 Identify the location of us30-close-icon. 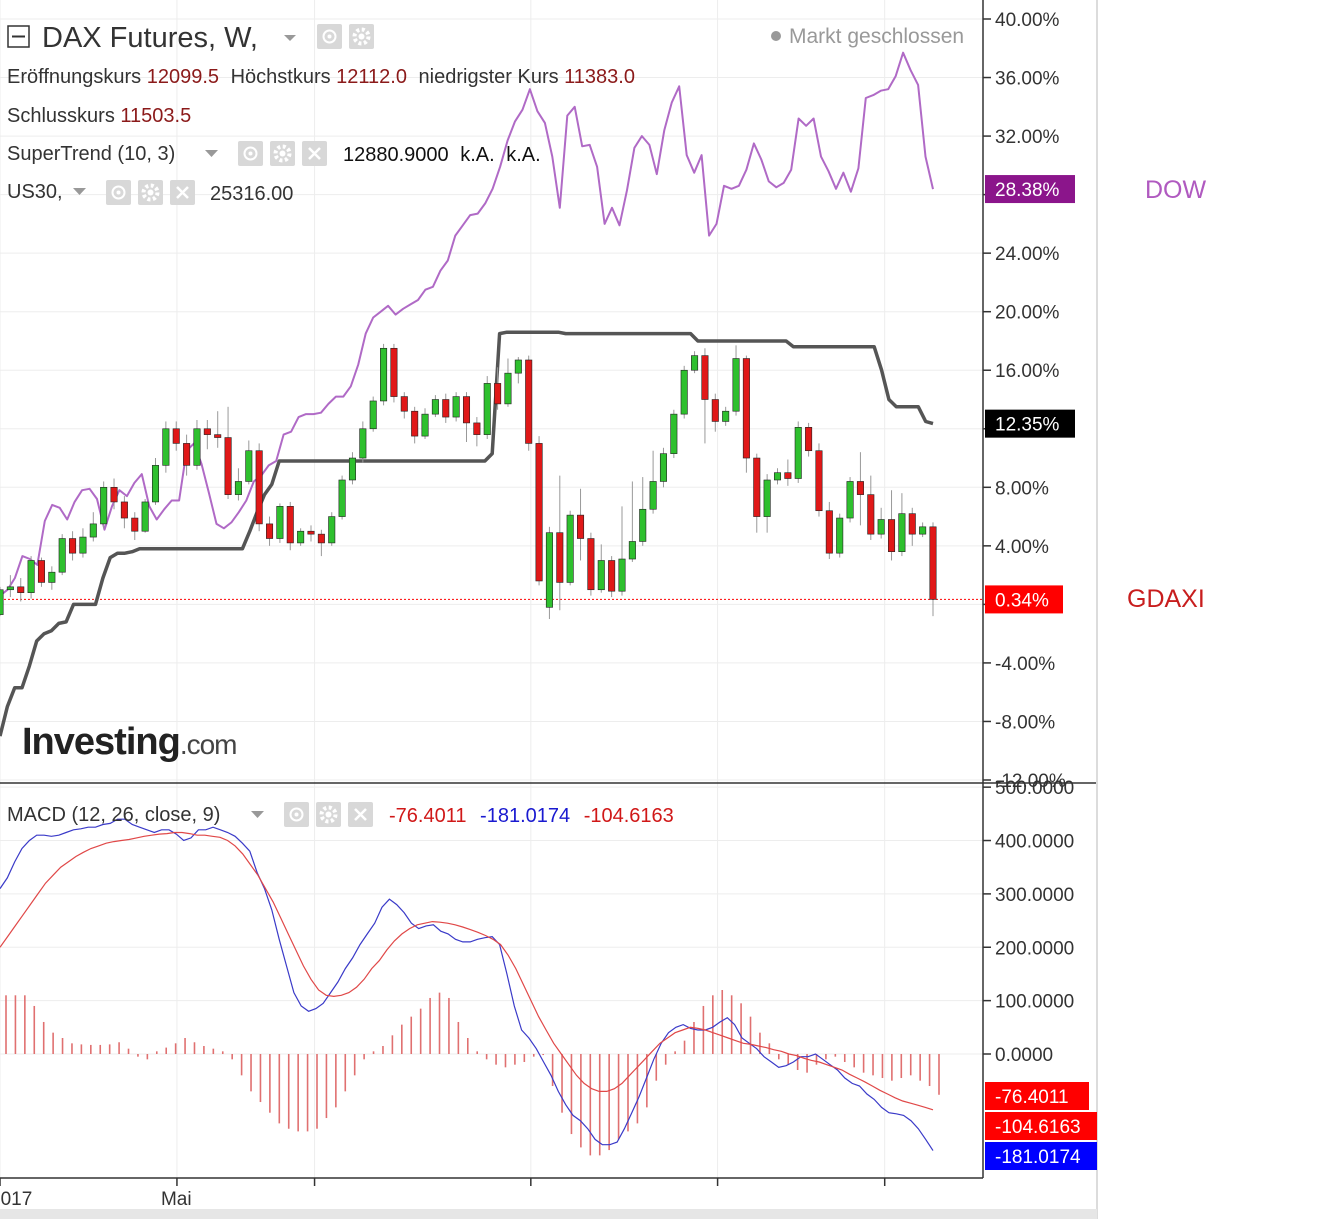
(182, 192).